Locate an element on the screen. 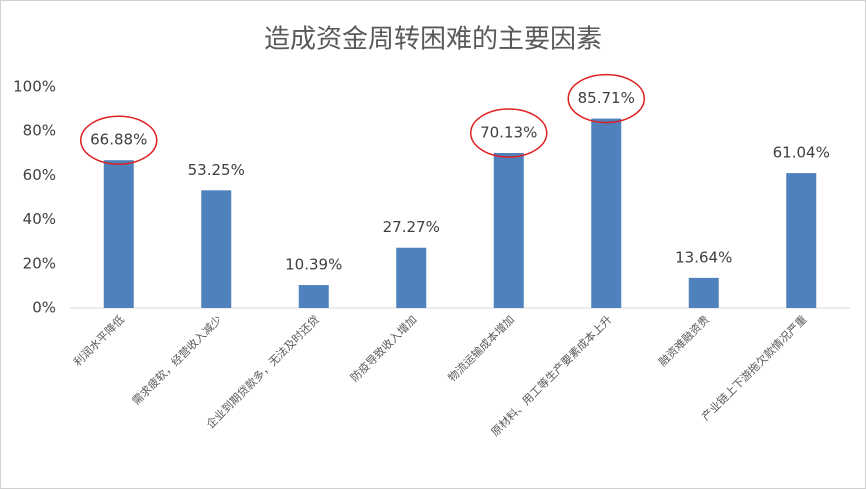 Image resolution: width=866 pixels, height=489 pixels. y-tick-label: 0% is located at coordinates (44, 308).